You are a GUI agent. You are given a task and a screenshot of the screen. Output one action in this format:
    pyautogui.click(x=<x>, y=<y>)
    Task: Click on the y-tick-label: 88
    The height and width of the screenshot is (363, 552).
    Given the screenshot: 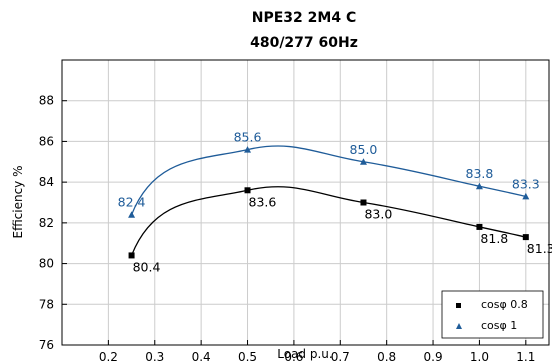 What is the action you would take?
    pyautogui.click(x=46, y=101)
    